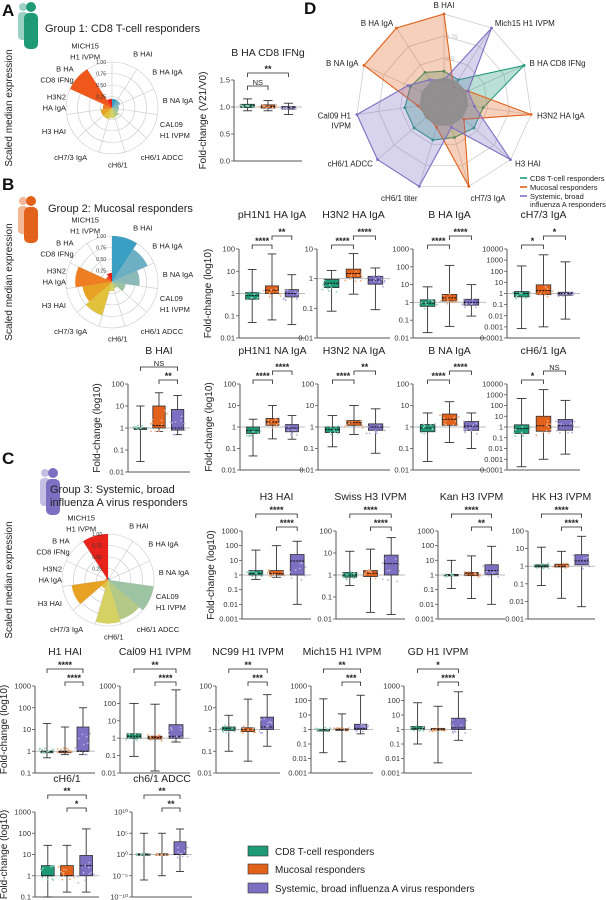  What do you see at coordinates (5, 855) in the screenshot?
I see `y-axis-label: Fold-change (log10)` at bounding box center [5, 855].